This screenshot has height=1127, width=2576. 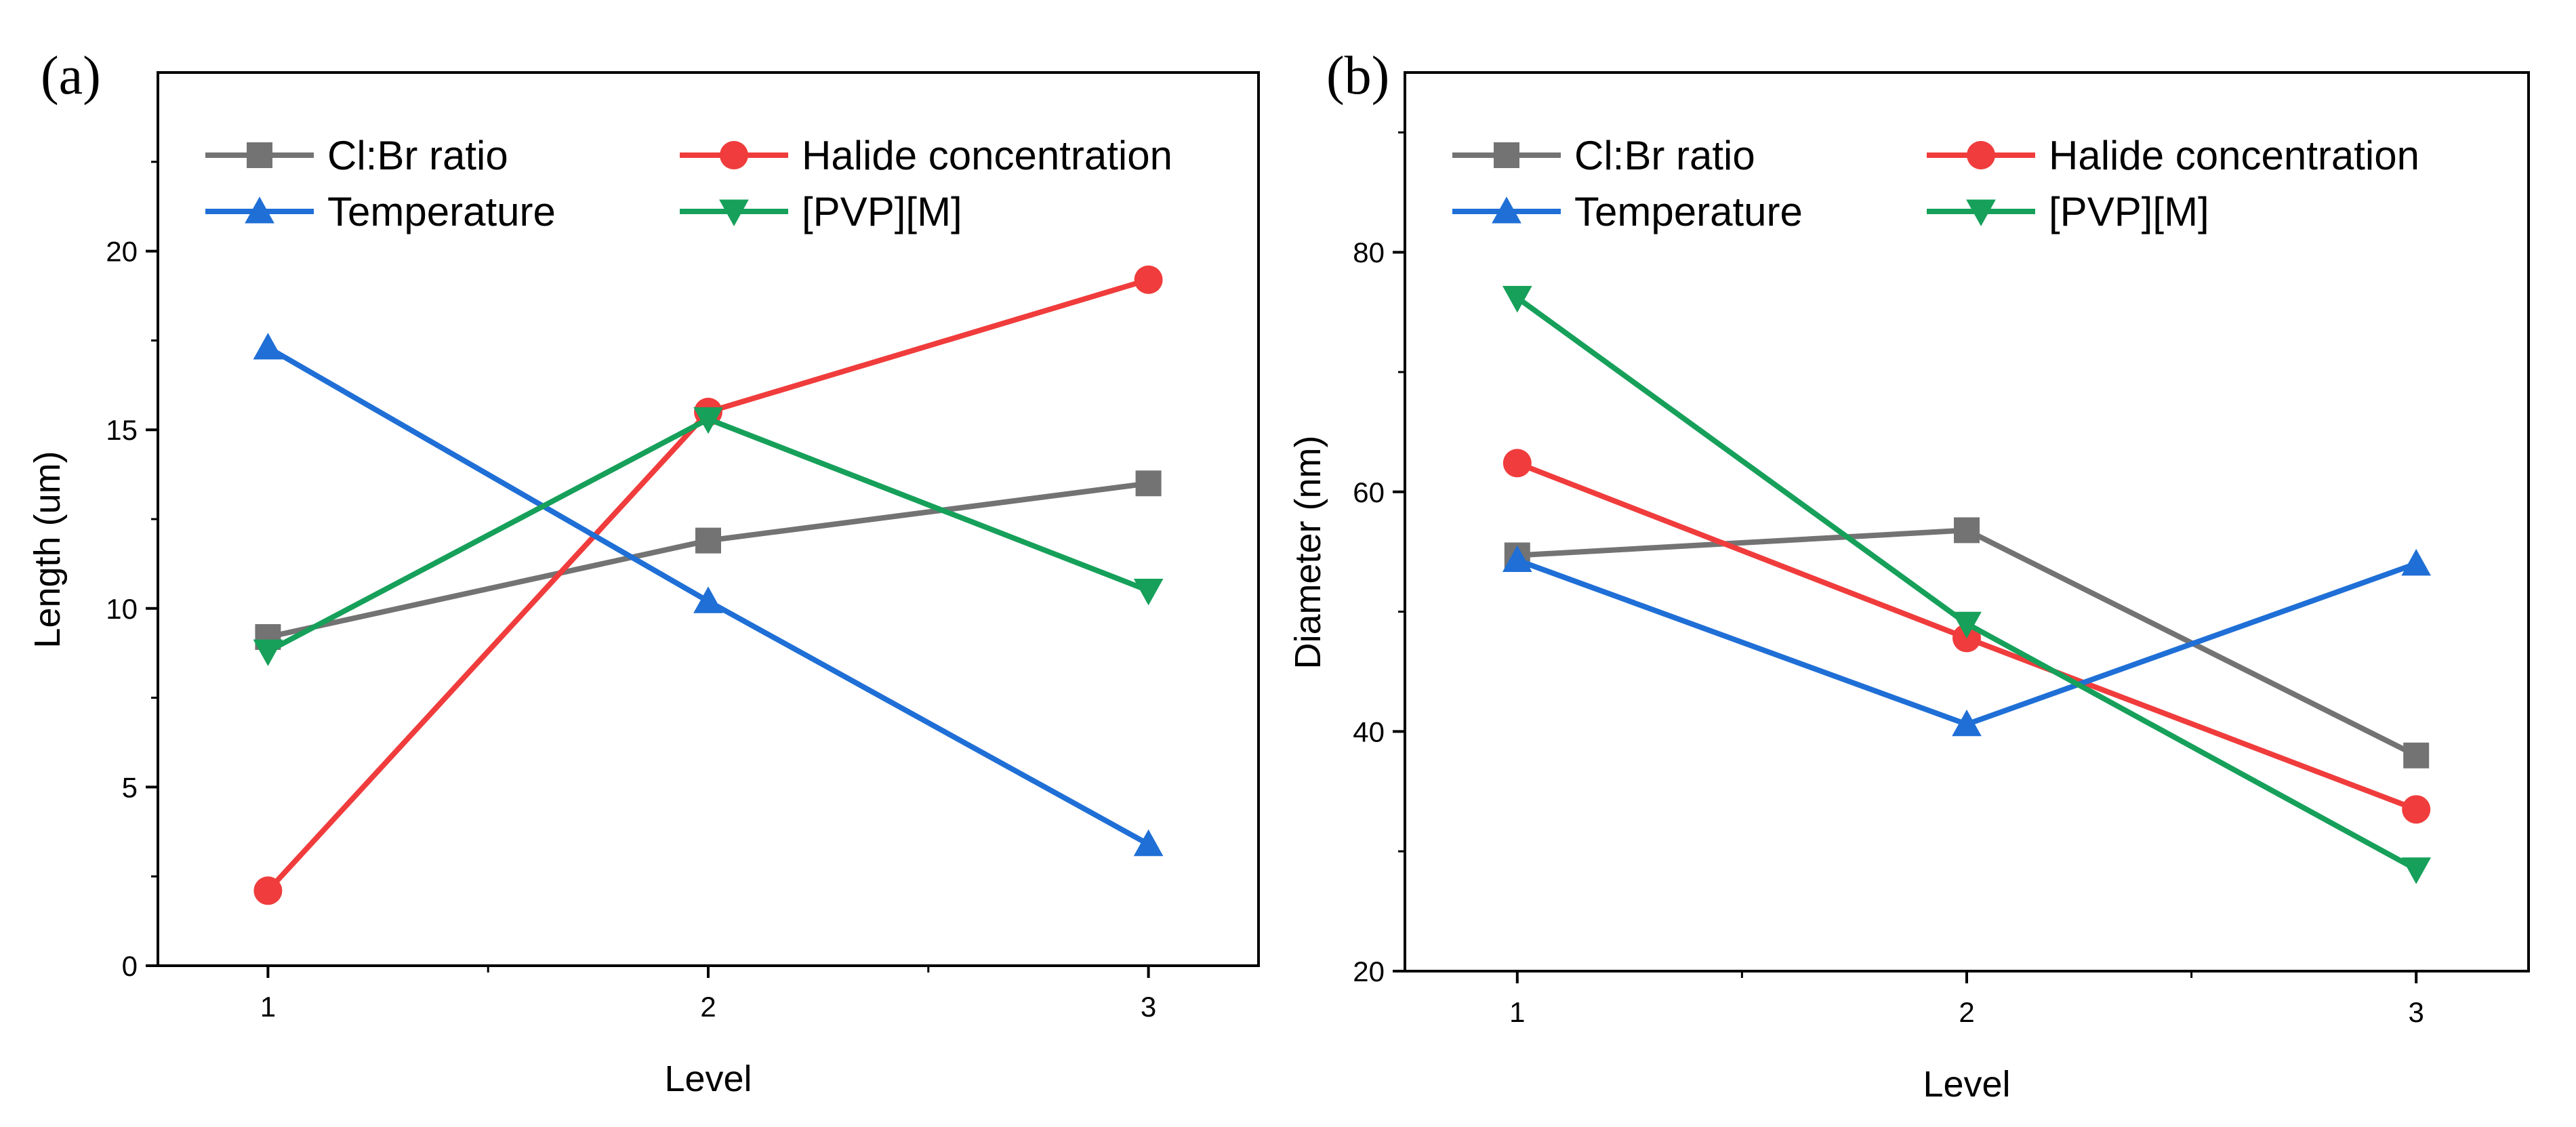 I want to click on series-line-cl-br-ratio, so click(x=708, y=560).